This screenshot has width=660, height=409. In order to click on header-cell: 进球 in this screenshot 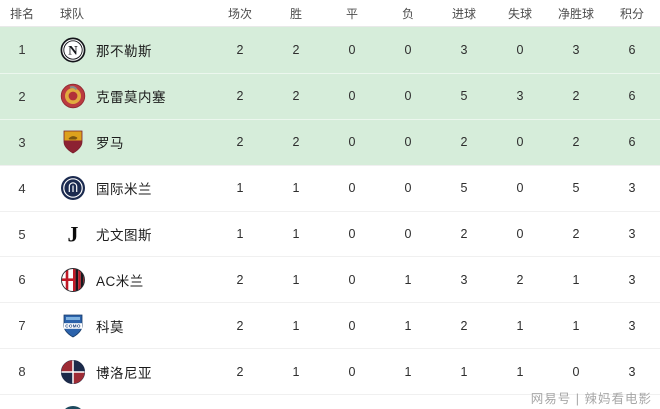, I will do `click(463, 13)`.